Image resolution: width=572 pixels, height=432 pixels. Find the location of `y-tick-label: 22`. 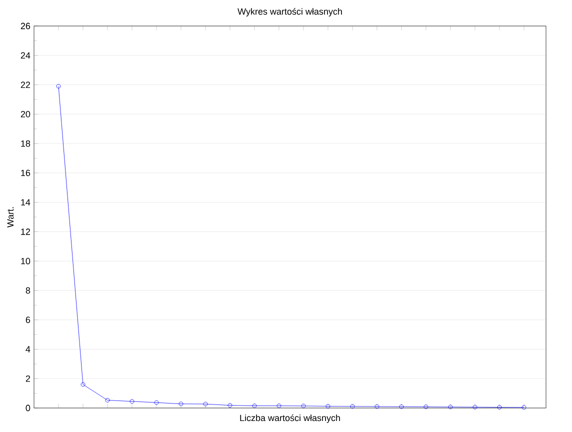

y-tick-label: 22 is located at coordinates (25, 85).